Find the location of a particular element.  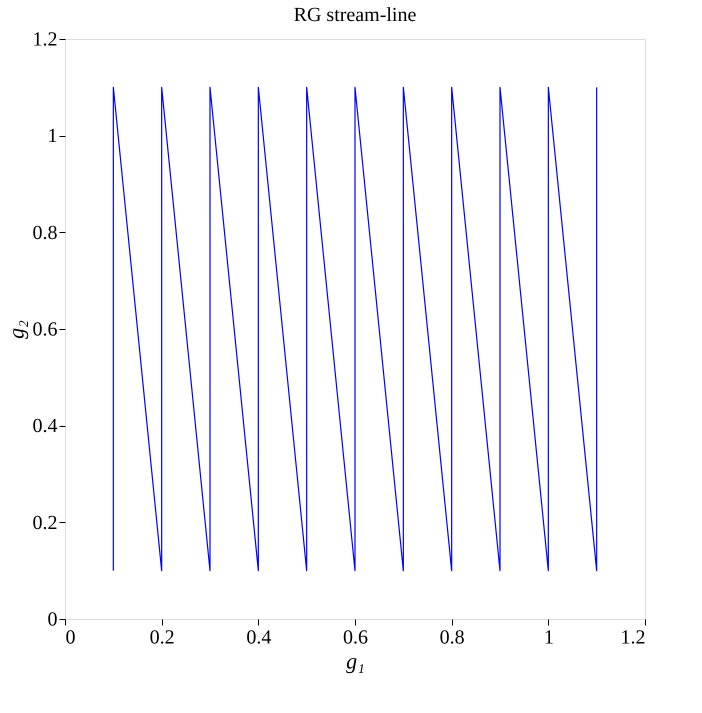

x-tick-label: 0.2 is located at coordinates (162, 637).